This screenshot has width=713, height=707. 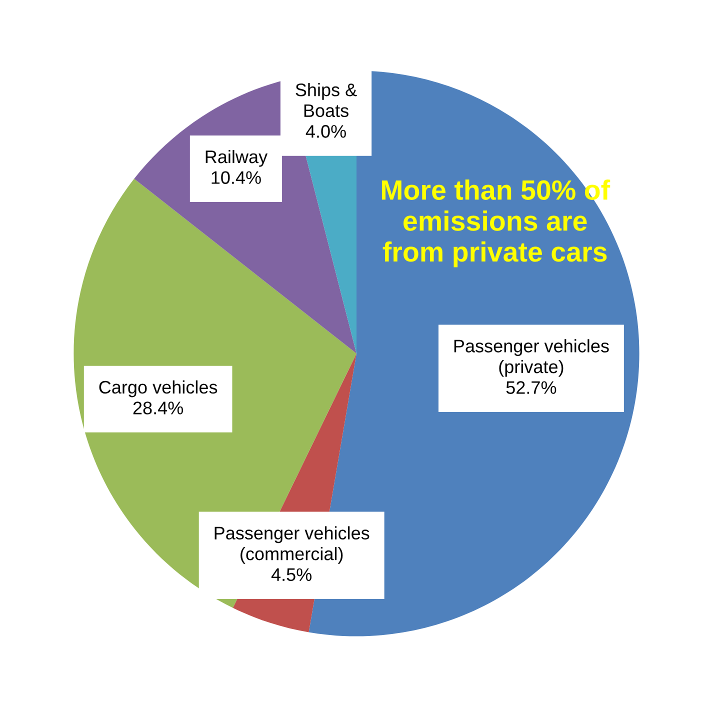 I want to click on slice-label: Ships & Boats, so click(x=326, y=100).